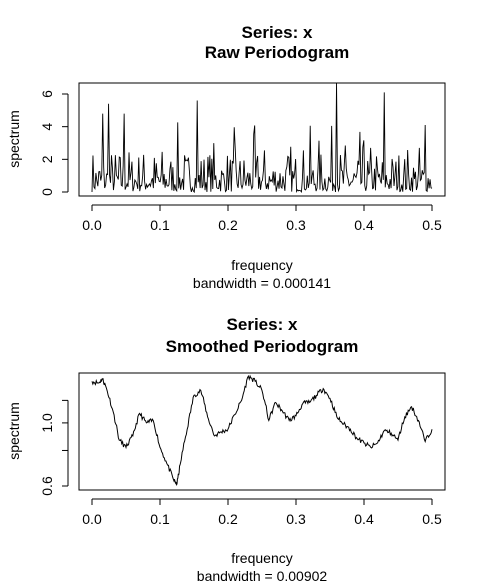  I want to click on raw-x-tick-label: 0.0, so click(92, 225).